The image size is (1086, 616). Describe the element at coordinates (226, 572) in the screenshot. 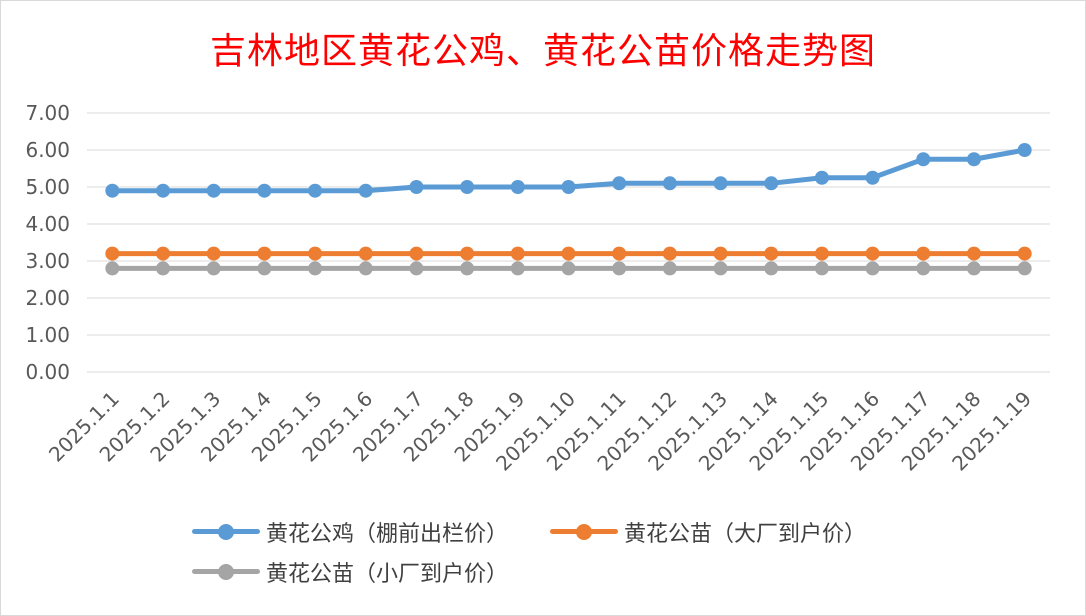

I see `legend-swatch-chick-small` at that location.